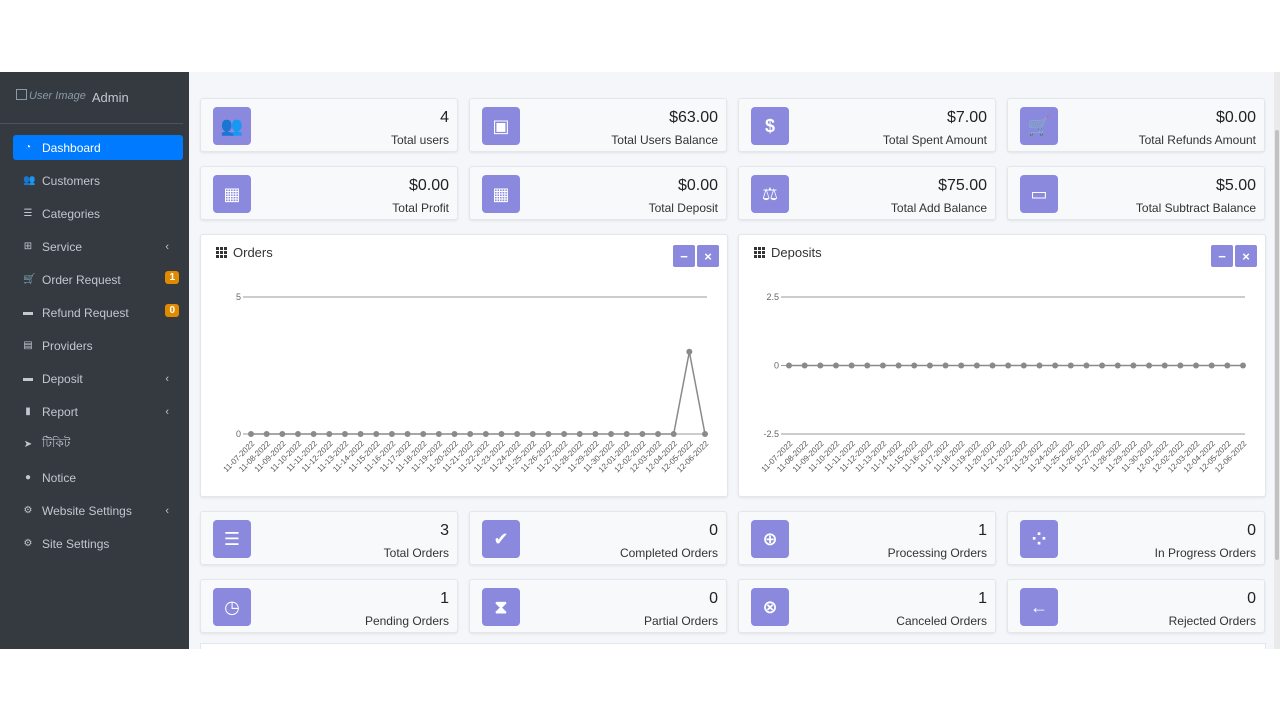 Image resolution: width=1280 pixels, height=720 pixels. Describe the element at coordinates (501, 126) in the screenshot. I see `money-bill-icon: ▣` at that location.